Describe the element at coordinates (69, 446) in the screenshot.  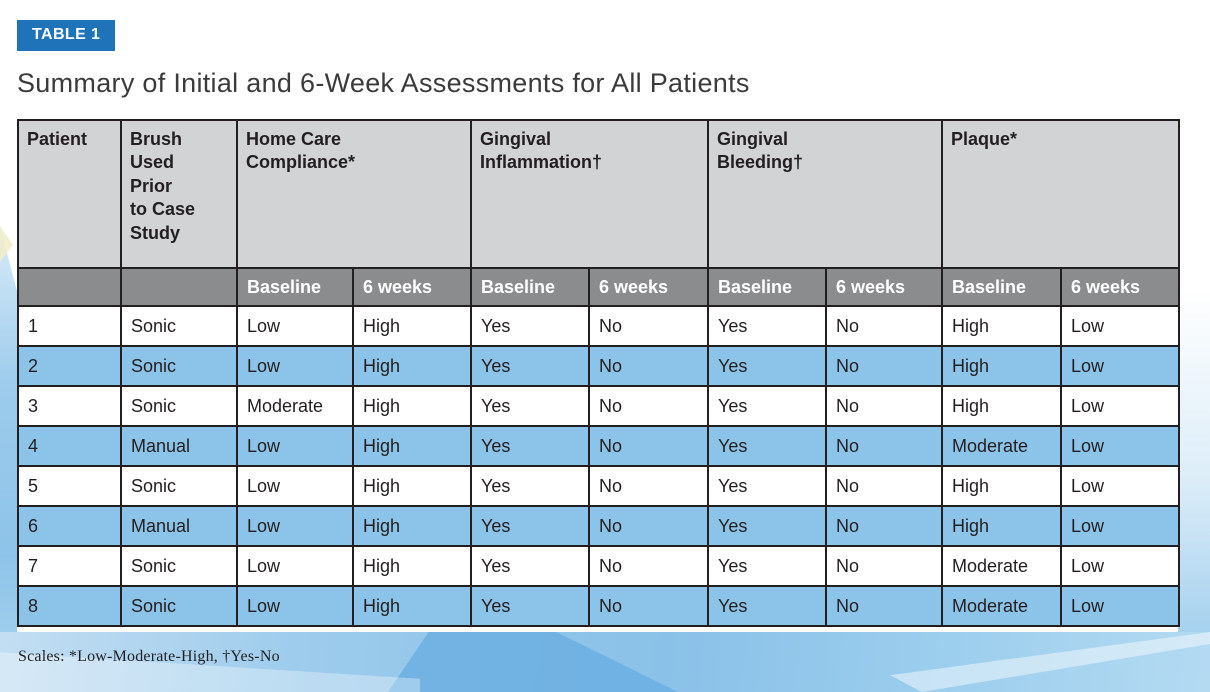
I see `table-cell: 4` at that location.